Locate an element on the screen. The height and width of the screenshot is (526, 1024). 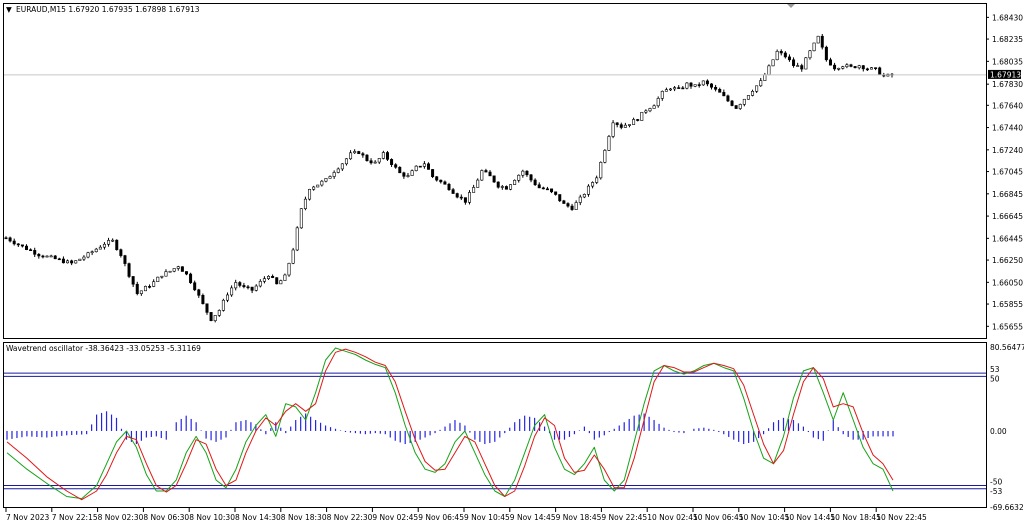
price-tick-label: 1.67830 is located at coordinates (1007, 84).